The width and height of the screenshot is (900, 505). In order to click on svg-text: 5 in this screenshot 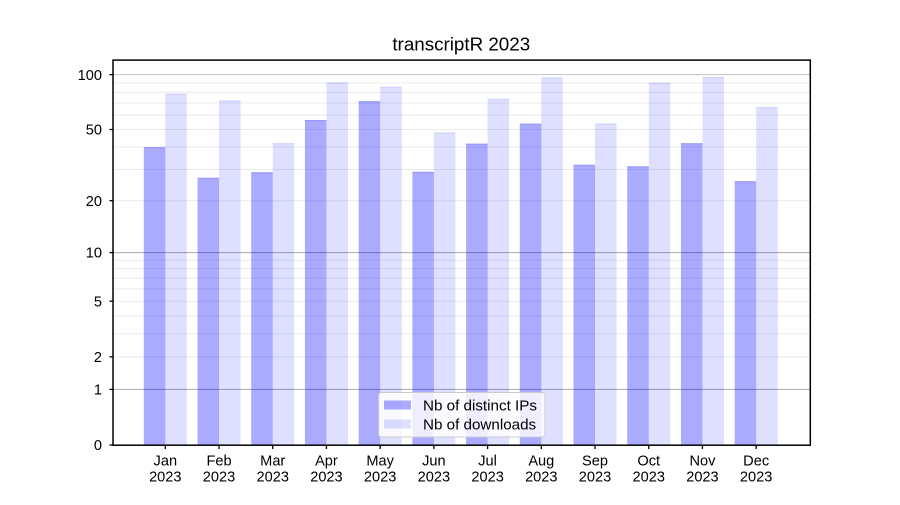, I will do `click(98, 302)`.